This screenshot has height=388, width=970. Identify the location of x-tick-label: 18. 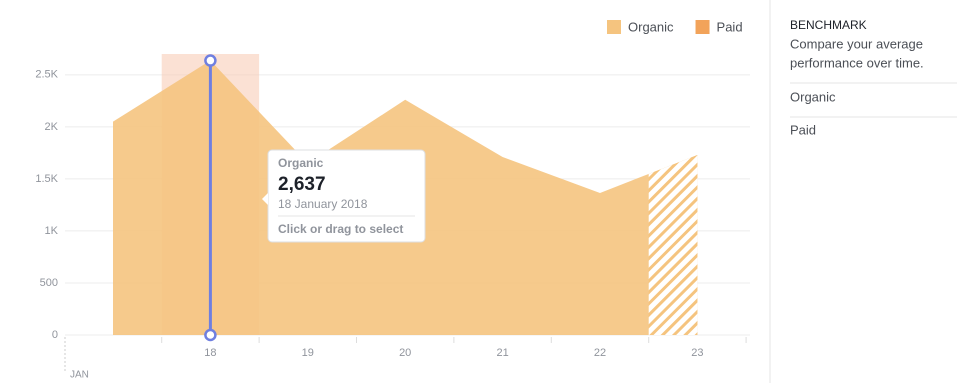
(210, 353).